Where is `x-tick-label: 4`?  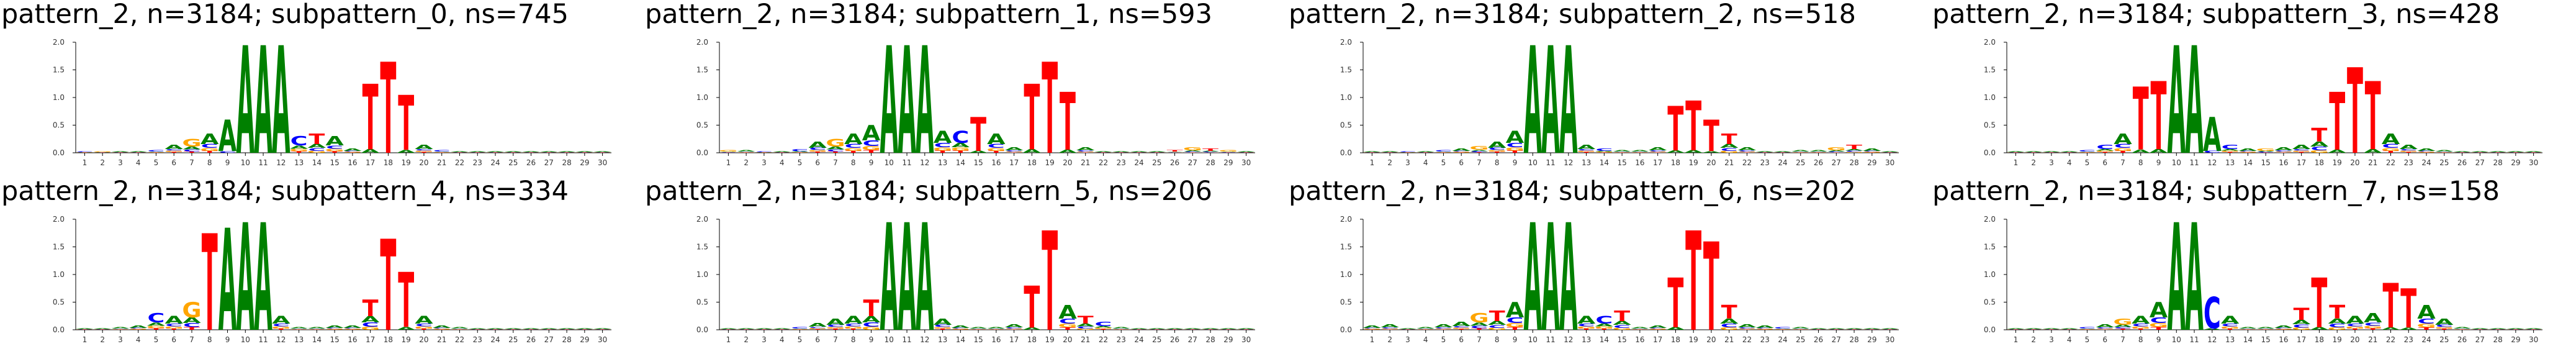
x-tick-label: 4 is located at coordinates (2069, 162).